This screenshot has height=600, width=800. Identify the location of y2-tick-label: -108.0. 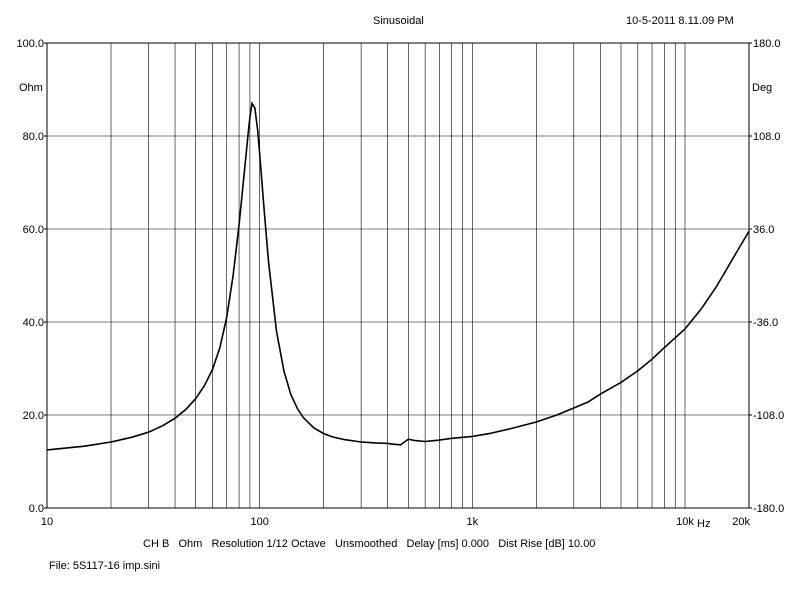
(768, 416).